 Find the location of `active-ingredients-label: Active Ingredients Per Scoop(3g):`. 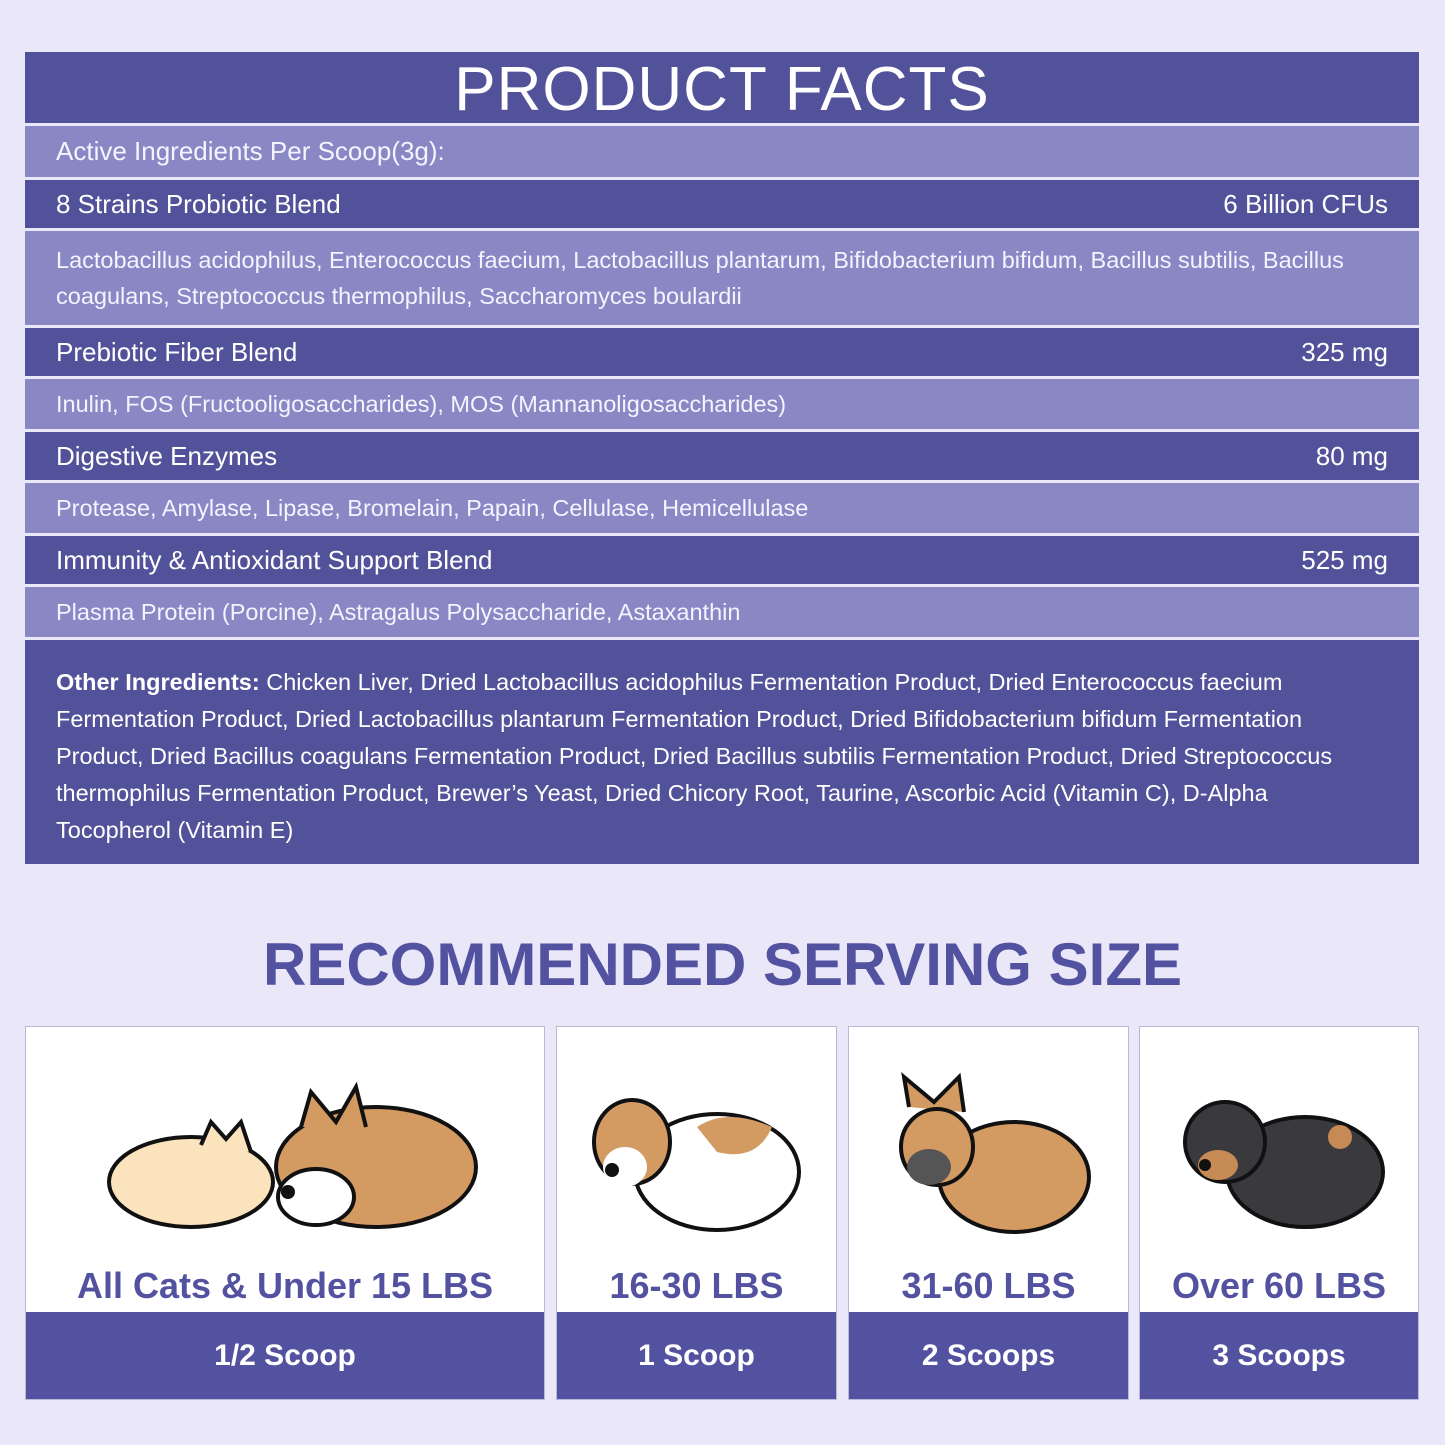

active-ingredients-label: Active Ingredients Per Scoop(3g): is located at coordinates (250, 151).